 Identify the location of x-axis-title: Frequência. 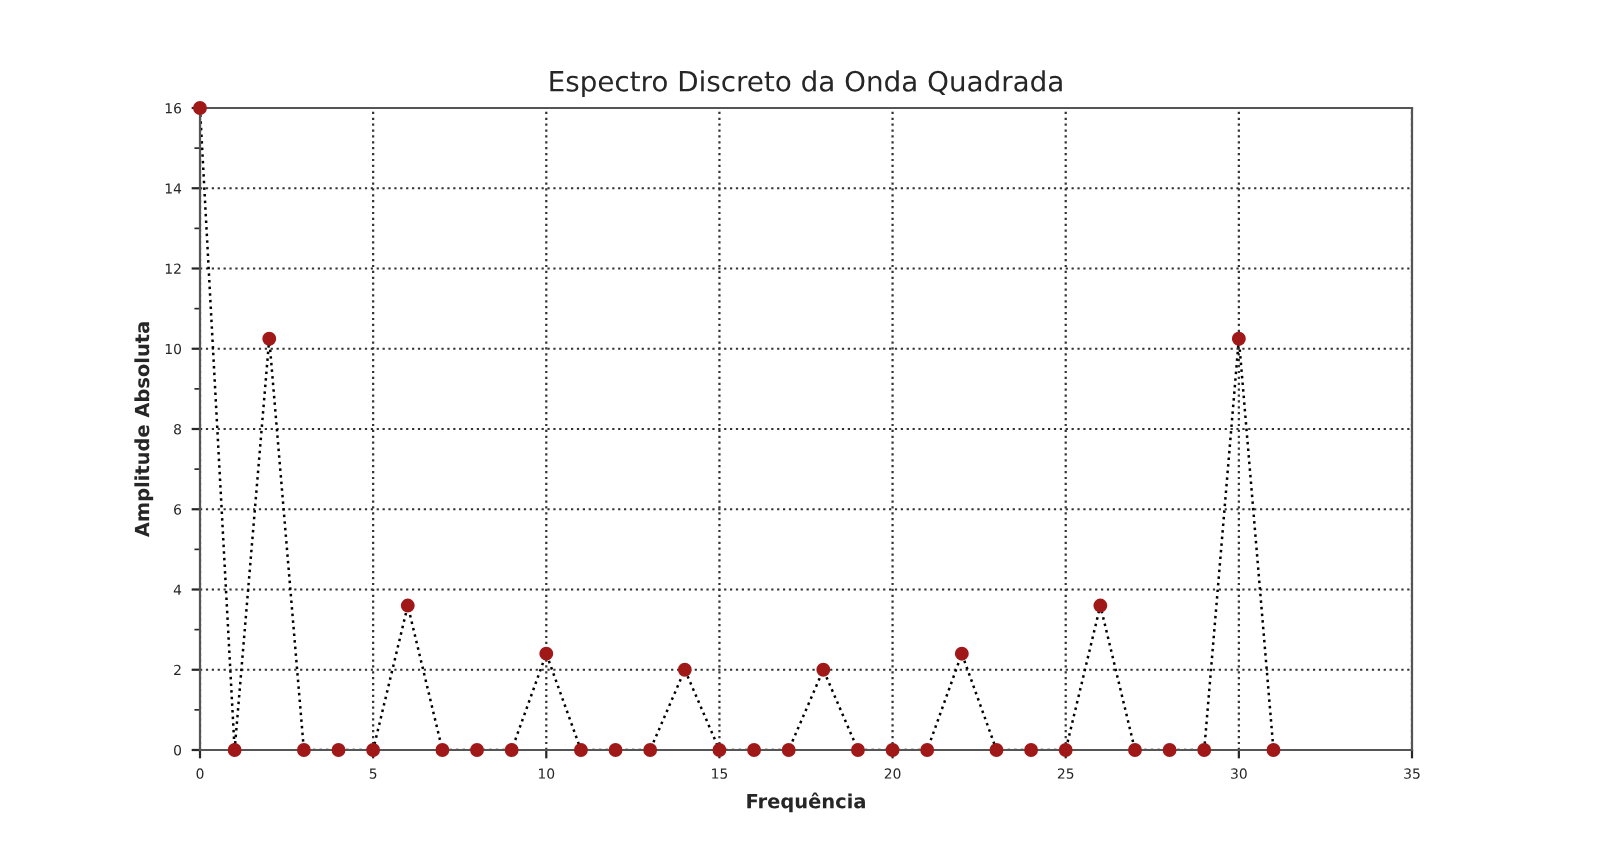
(806, 802).